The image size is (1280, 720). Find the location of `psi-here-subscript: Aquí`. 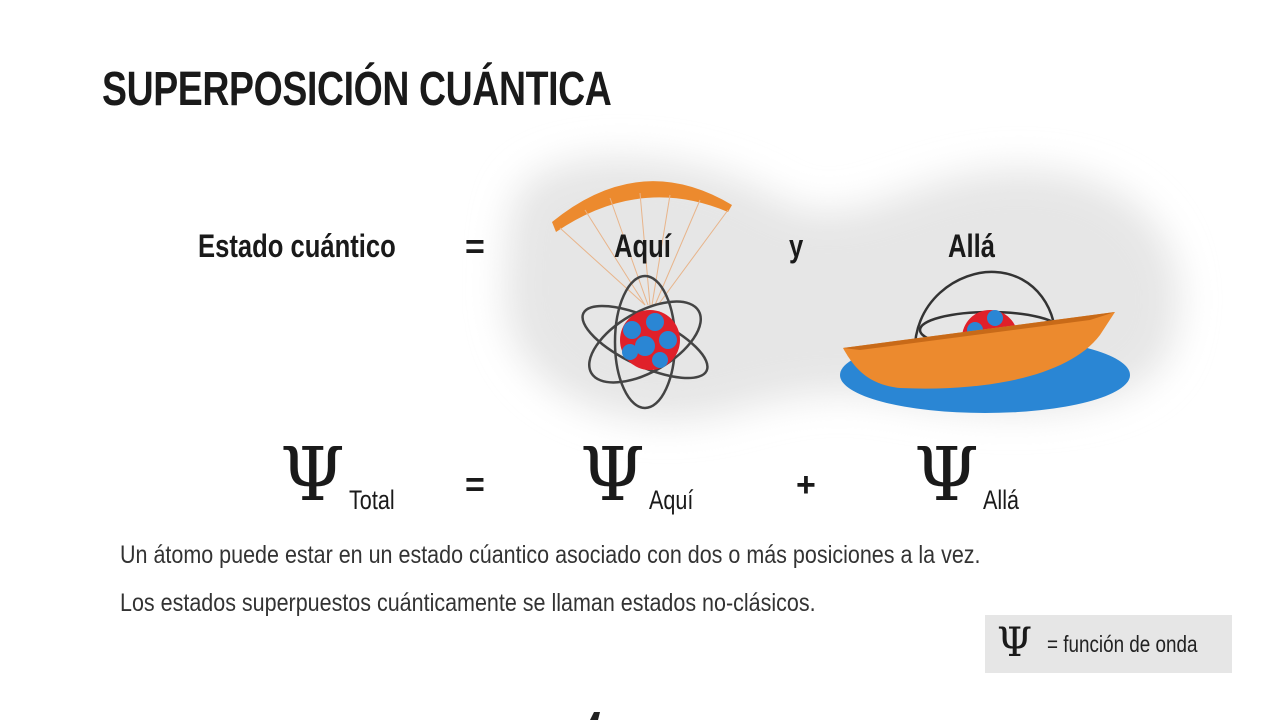

psi-here-subscript: Aquí is located at coordinates (671, 500).